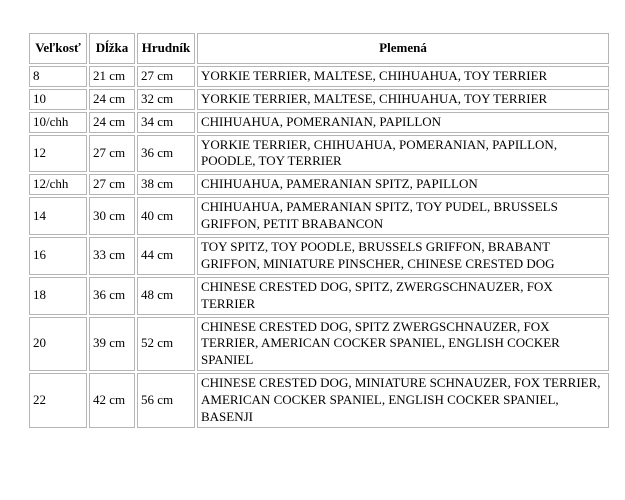 The width and height of the screenshot is (625, 500). Describe the element at coordinates (58, 295) in the screenshot. I see `cell-size: 18` at that location.